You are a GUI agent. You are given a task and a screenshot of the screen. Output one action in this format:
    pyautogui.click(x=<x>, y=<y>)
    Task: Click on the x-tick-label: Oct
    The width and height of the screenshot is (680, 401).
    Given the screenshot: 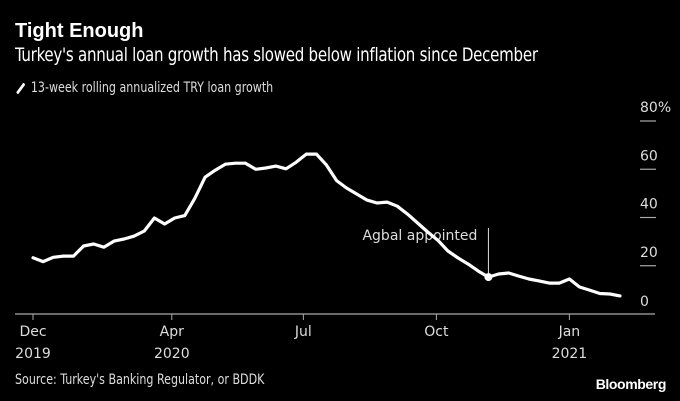 What is the action you would take?
    pyautogui.click(x=436, y=332)
    